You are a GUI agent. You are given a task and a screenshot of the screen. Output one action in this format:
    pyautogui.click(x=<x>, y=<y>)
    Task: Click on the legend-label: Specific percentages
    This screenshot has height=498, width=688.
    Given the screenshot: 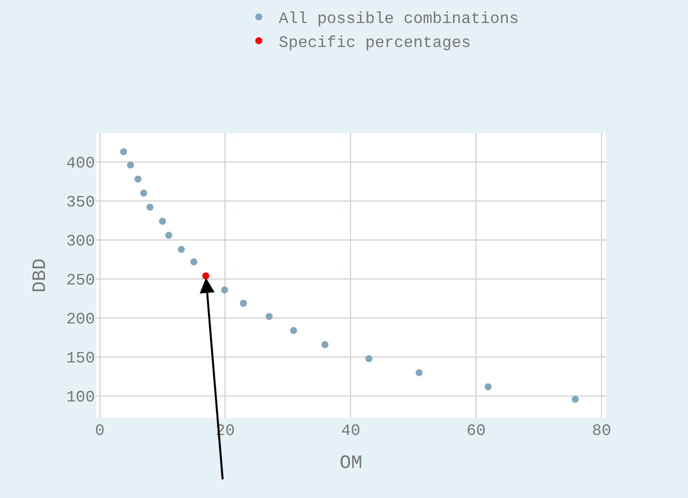 What is the action you would take?
    pyautogui.click(x=374, y=43)
    